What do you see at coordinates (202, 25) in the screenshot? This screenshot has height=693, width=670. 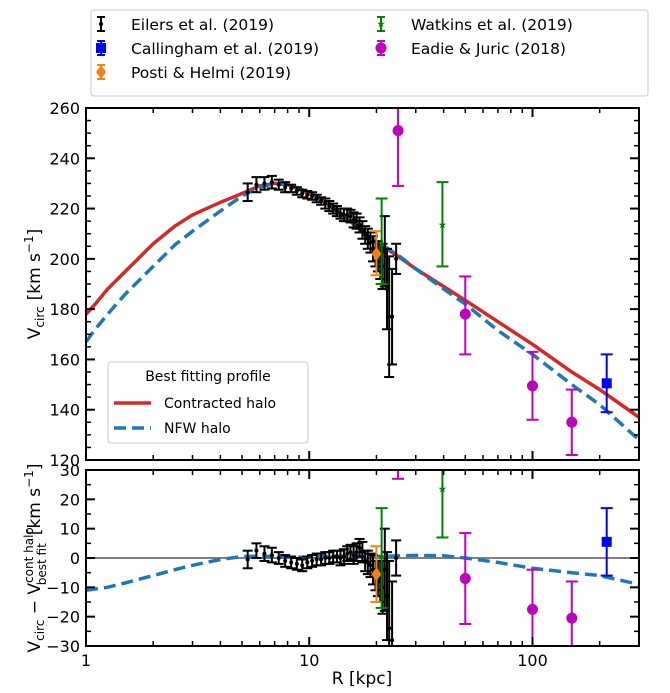 I see `legend-entry-label: Eilers et al. (2019)` at bounding box center [202, 25].